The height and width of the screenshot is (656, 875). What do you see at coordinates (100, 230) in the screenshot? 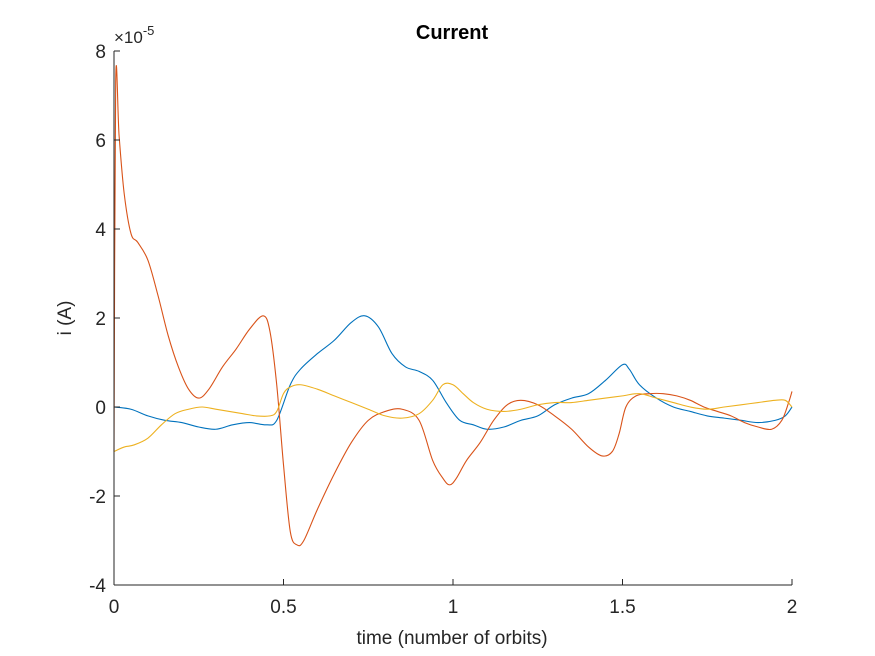
I see `y-tick-label: 4` at bounding box center [100, 230].